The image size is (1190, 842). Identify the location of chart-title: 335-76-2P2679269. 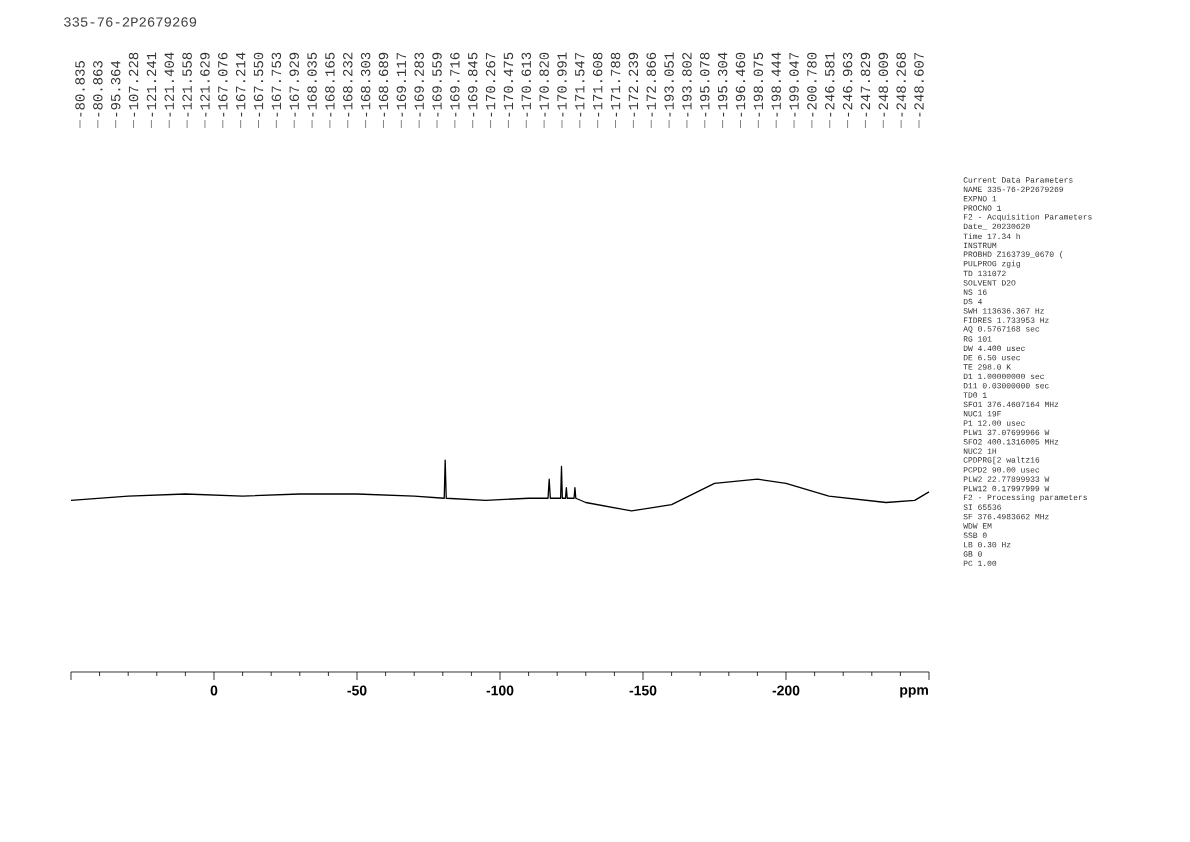
(130, 22).